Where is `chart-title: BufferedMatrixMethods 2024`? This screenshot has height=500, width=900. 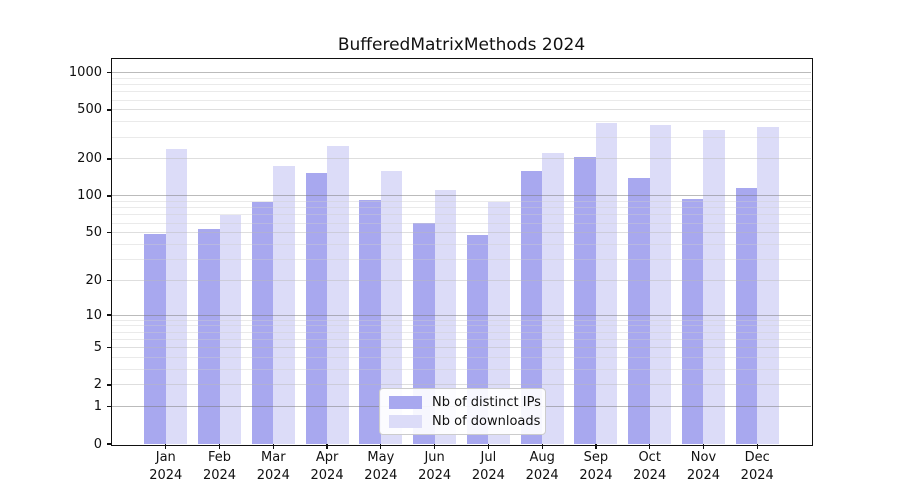
chart-title: BufferedMatrixMethods 2024 is located at coordinates (461, 45).